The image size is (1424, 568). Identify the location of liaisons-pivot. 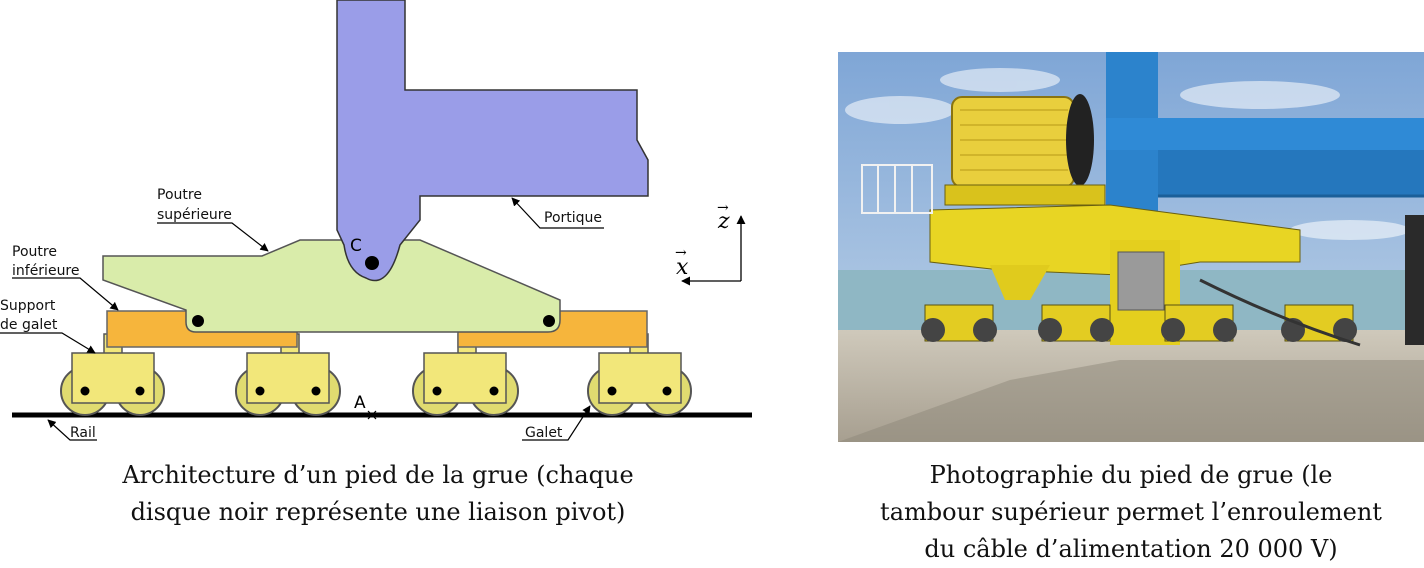
(376, 326).